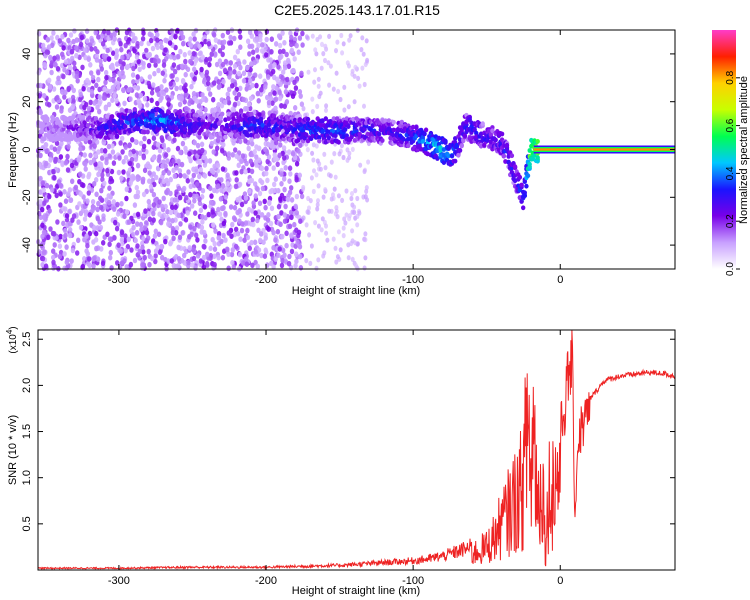  I want to click on spectrogram-y-axis-label: Frequency (Hz), so click(13, 150).